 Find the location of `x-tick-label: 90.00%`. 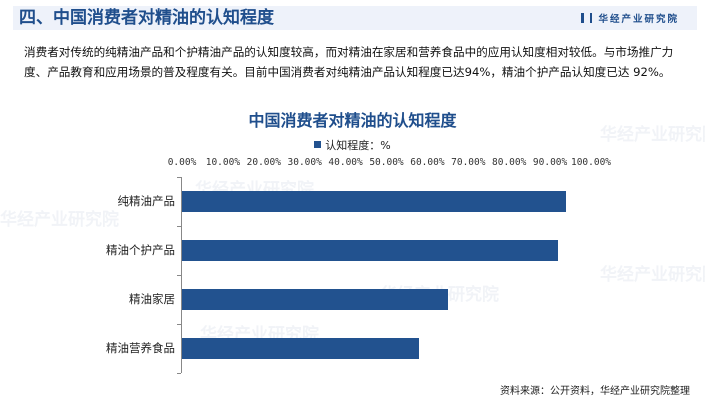

x-tick-label: 90.00% is located at coordinates (550, 162).